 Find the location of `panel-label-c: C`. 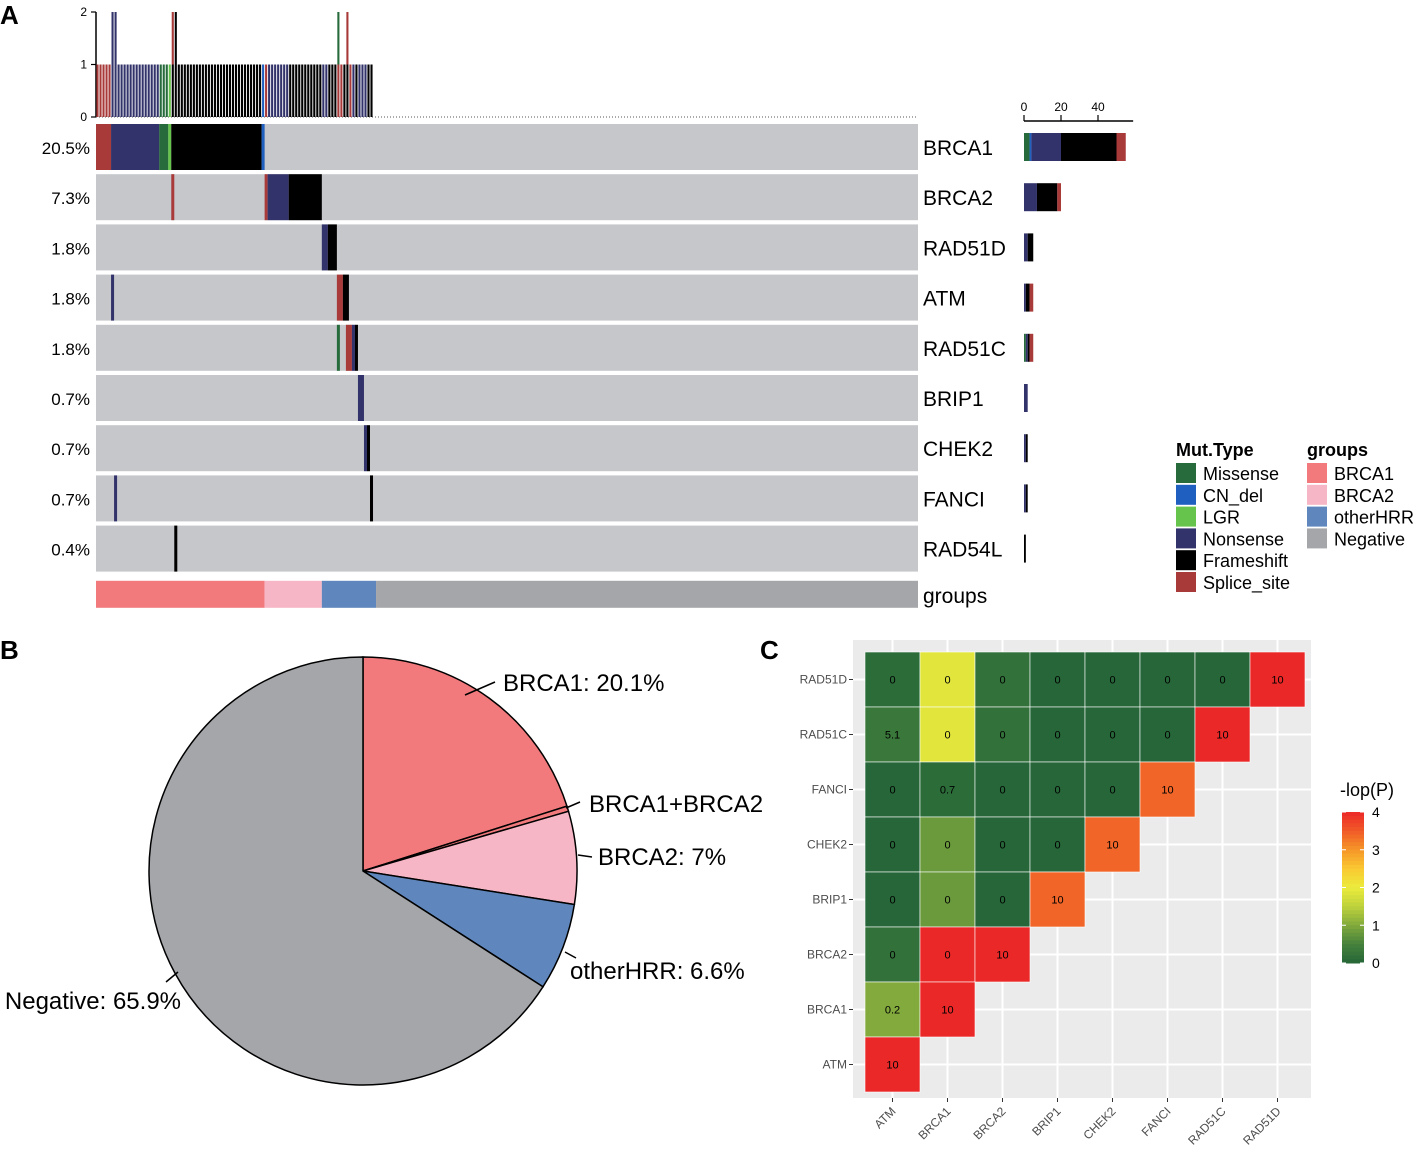

panel-label-c: C is located at coordinates (769, 650).